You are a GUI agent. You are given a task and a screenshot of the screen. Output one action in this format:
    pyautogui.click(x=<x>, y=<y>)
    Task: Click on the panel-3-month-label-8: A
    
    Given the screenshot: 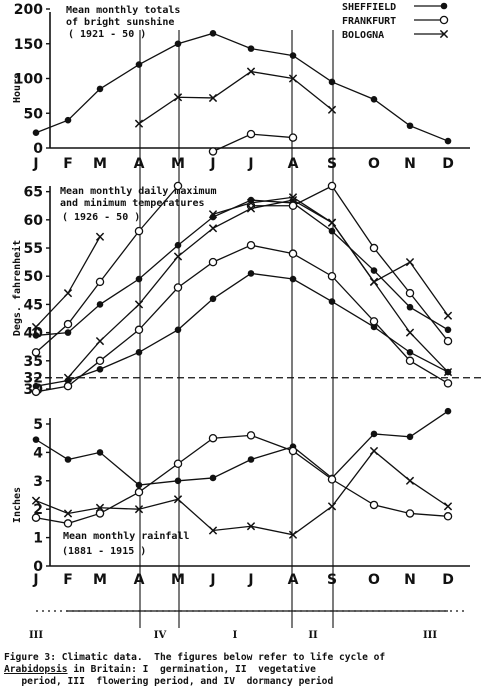 What is the action you would take?
    pyautogui.click(x=293, y=580)
    